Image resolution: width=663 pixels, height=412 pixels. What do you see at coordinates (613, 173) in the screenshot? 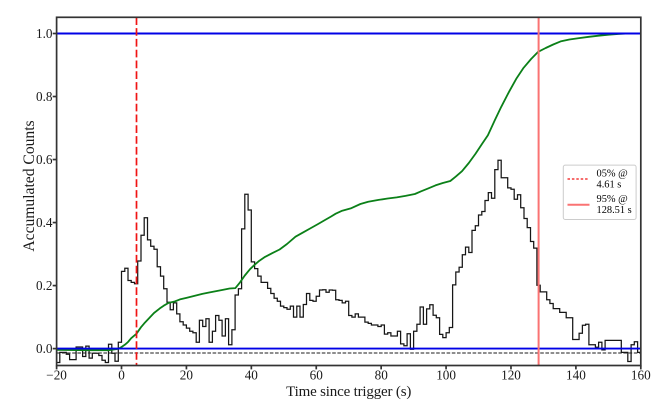
I see `svg-text: 05% @` at bounding box center [613, 173].